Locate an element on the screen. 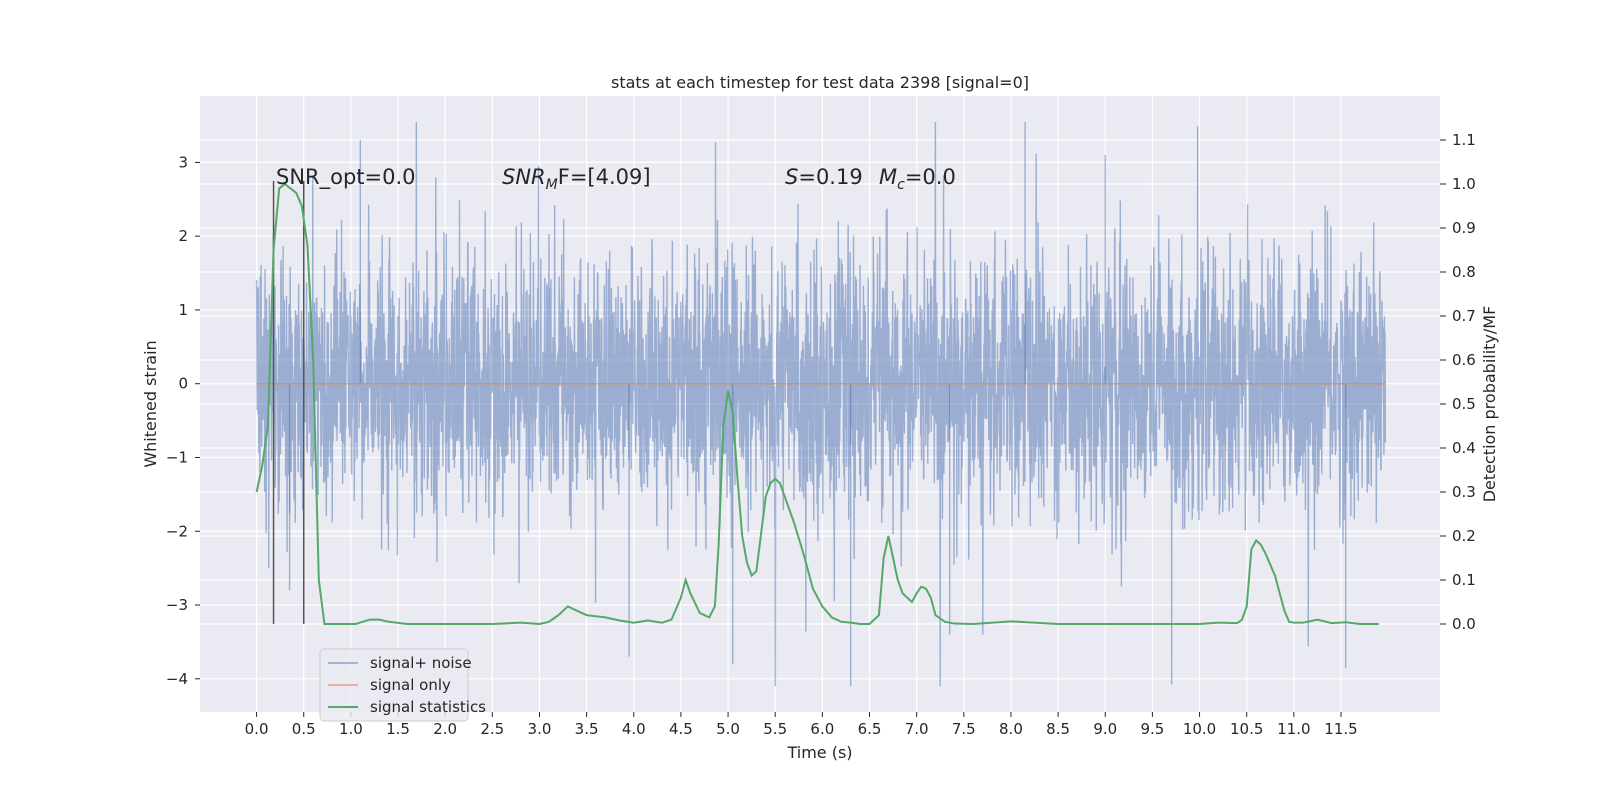 Image resolution: width=1600 pixels, height=800 pixels. y2-tick-label: 0.5 is located at coordinates (1464, 404).